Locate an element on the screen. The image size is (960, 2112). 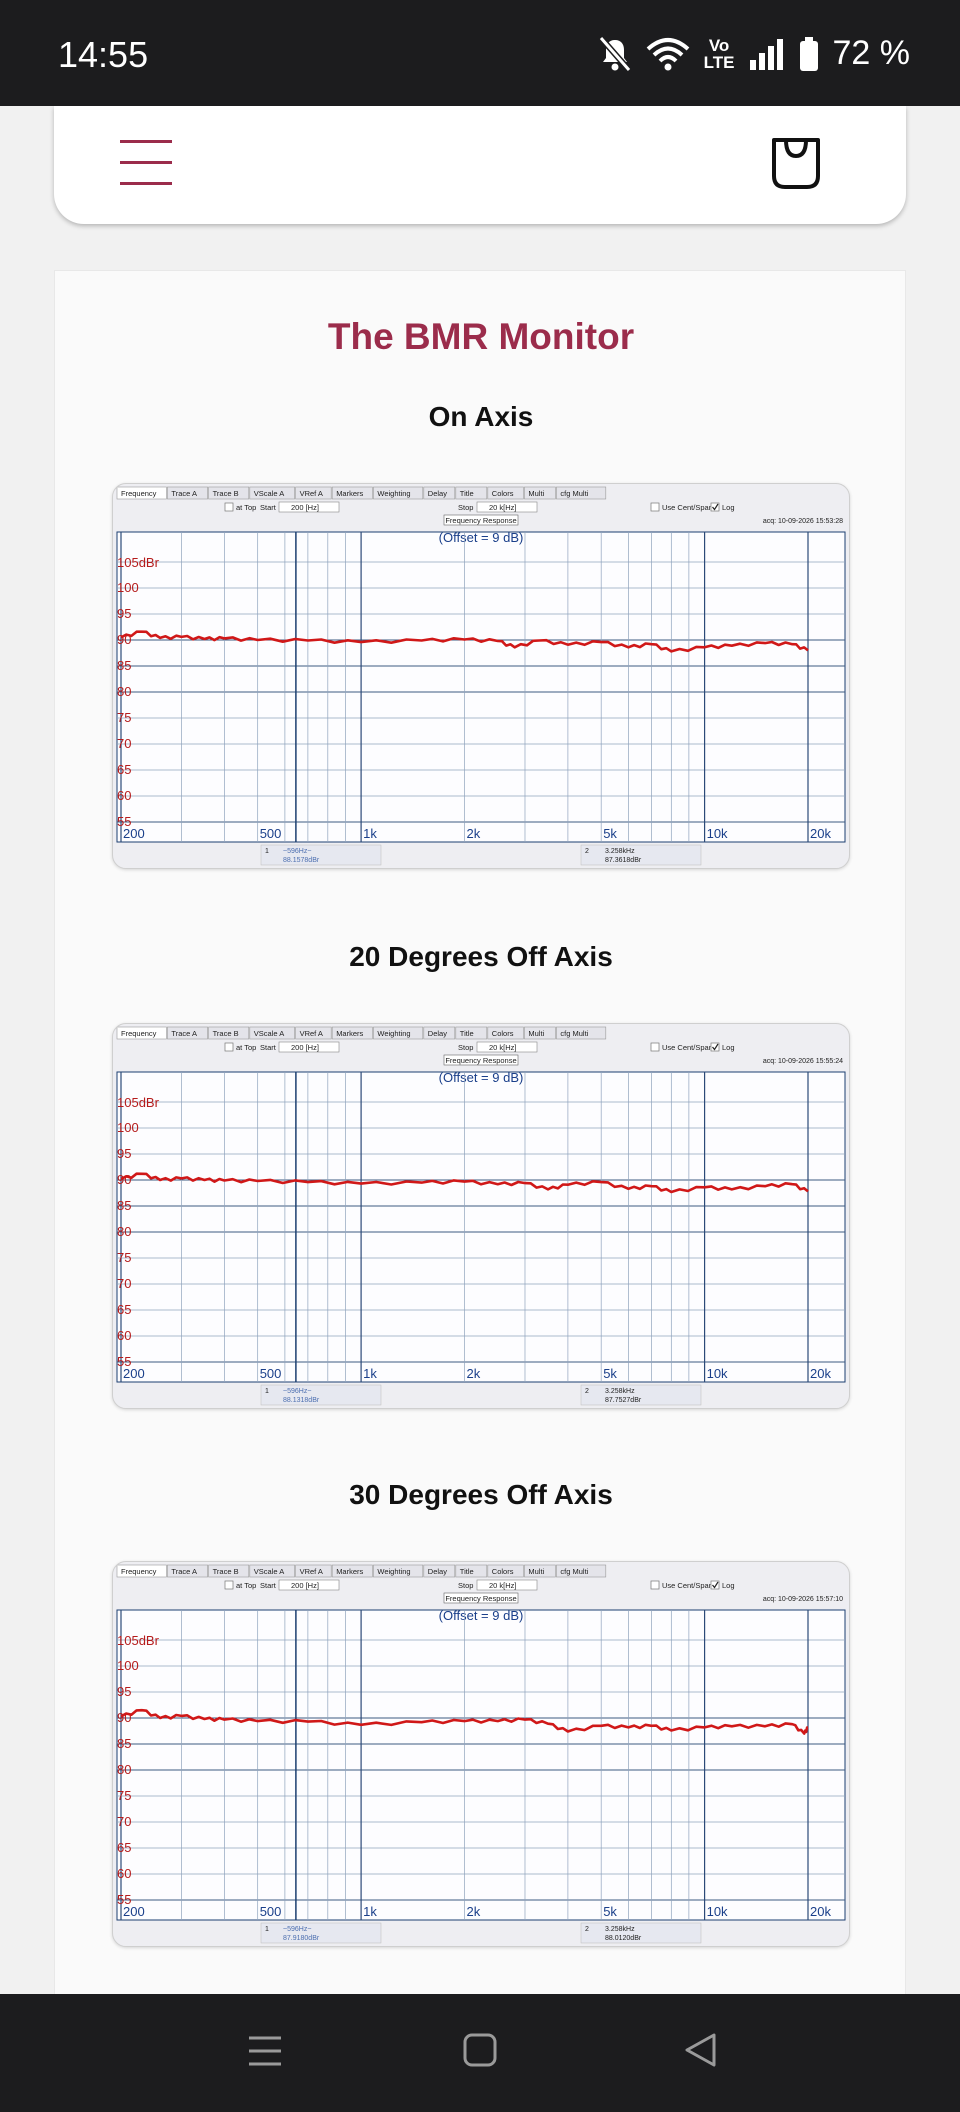
x-tick-label: 500 is located at coordinates (271, 833).